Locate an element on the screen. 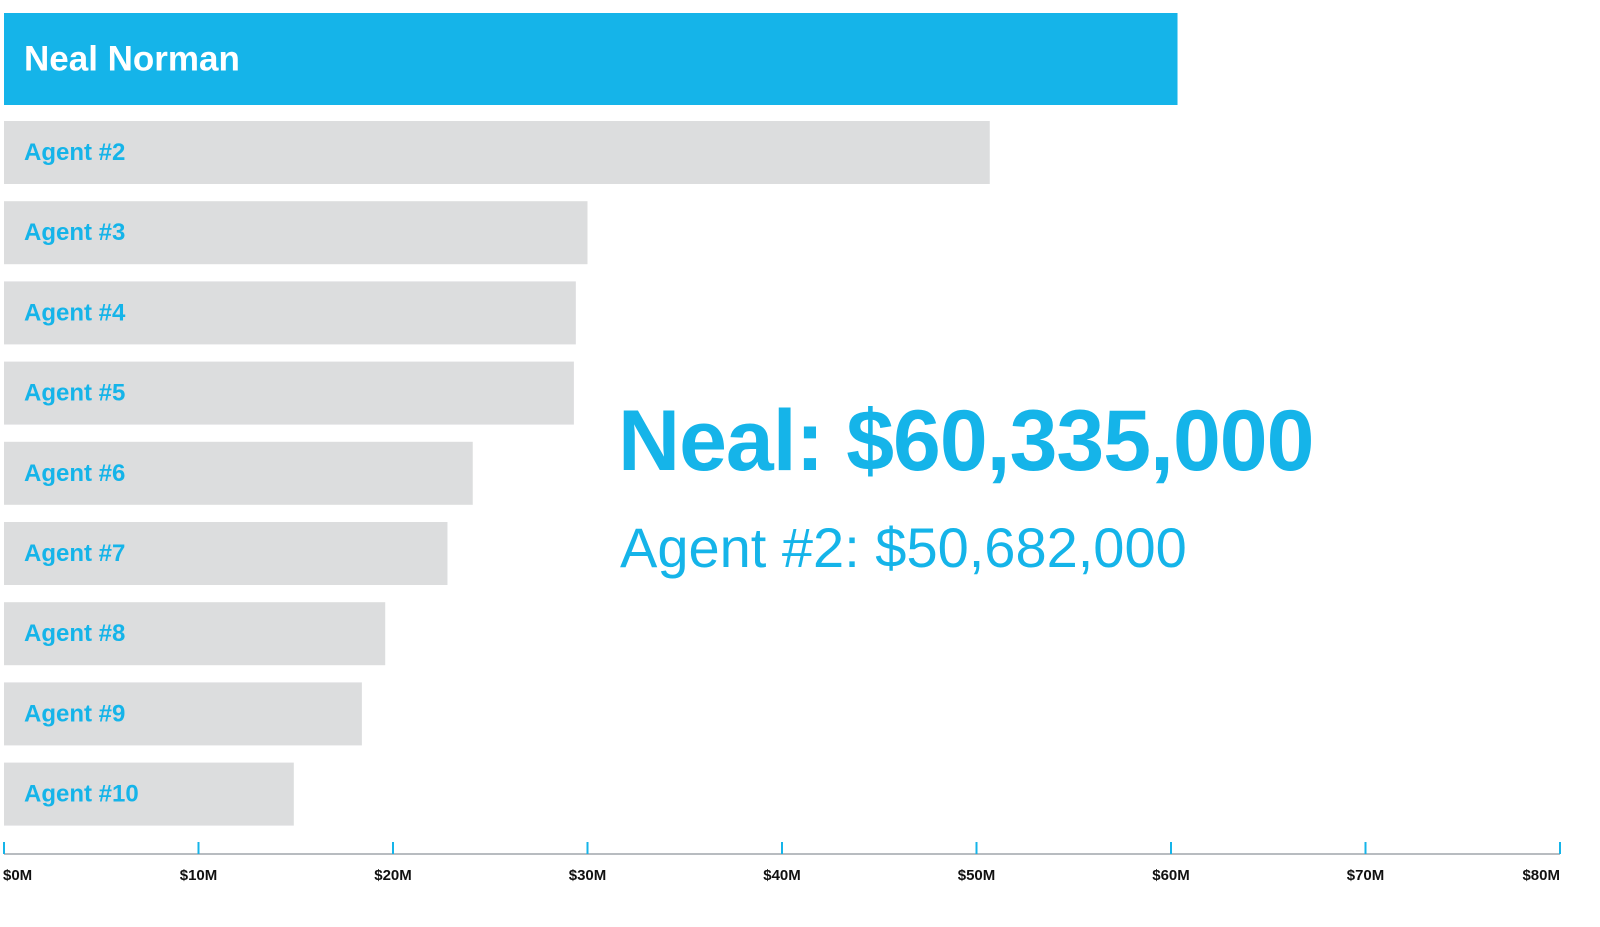 Image resolution: width=1600 pixels, height=927 pixels. x-tick-label: $60M is located at coordinates (1171, 875).